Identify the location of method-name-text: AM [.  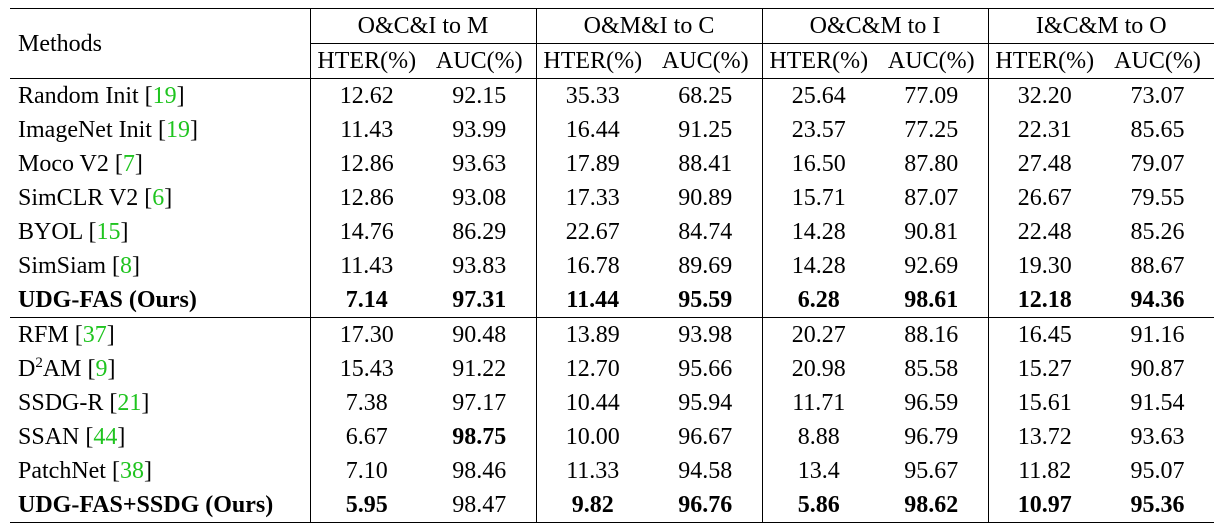
(69, 369).